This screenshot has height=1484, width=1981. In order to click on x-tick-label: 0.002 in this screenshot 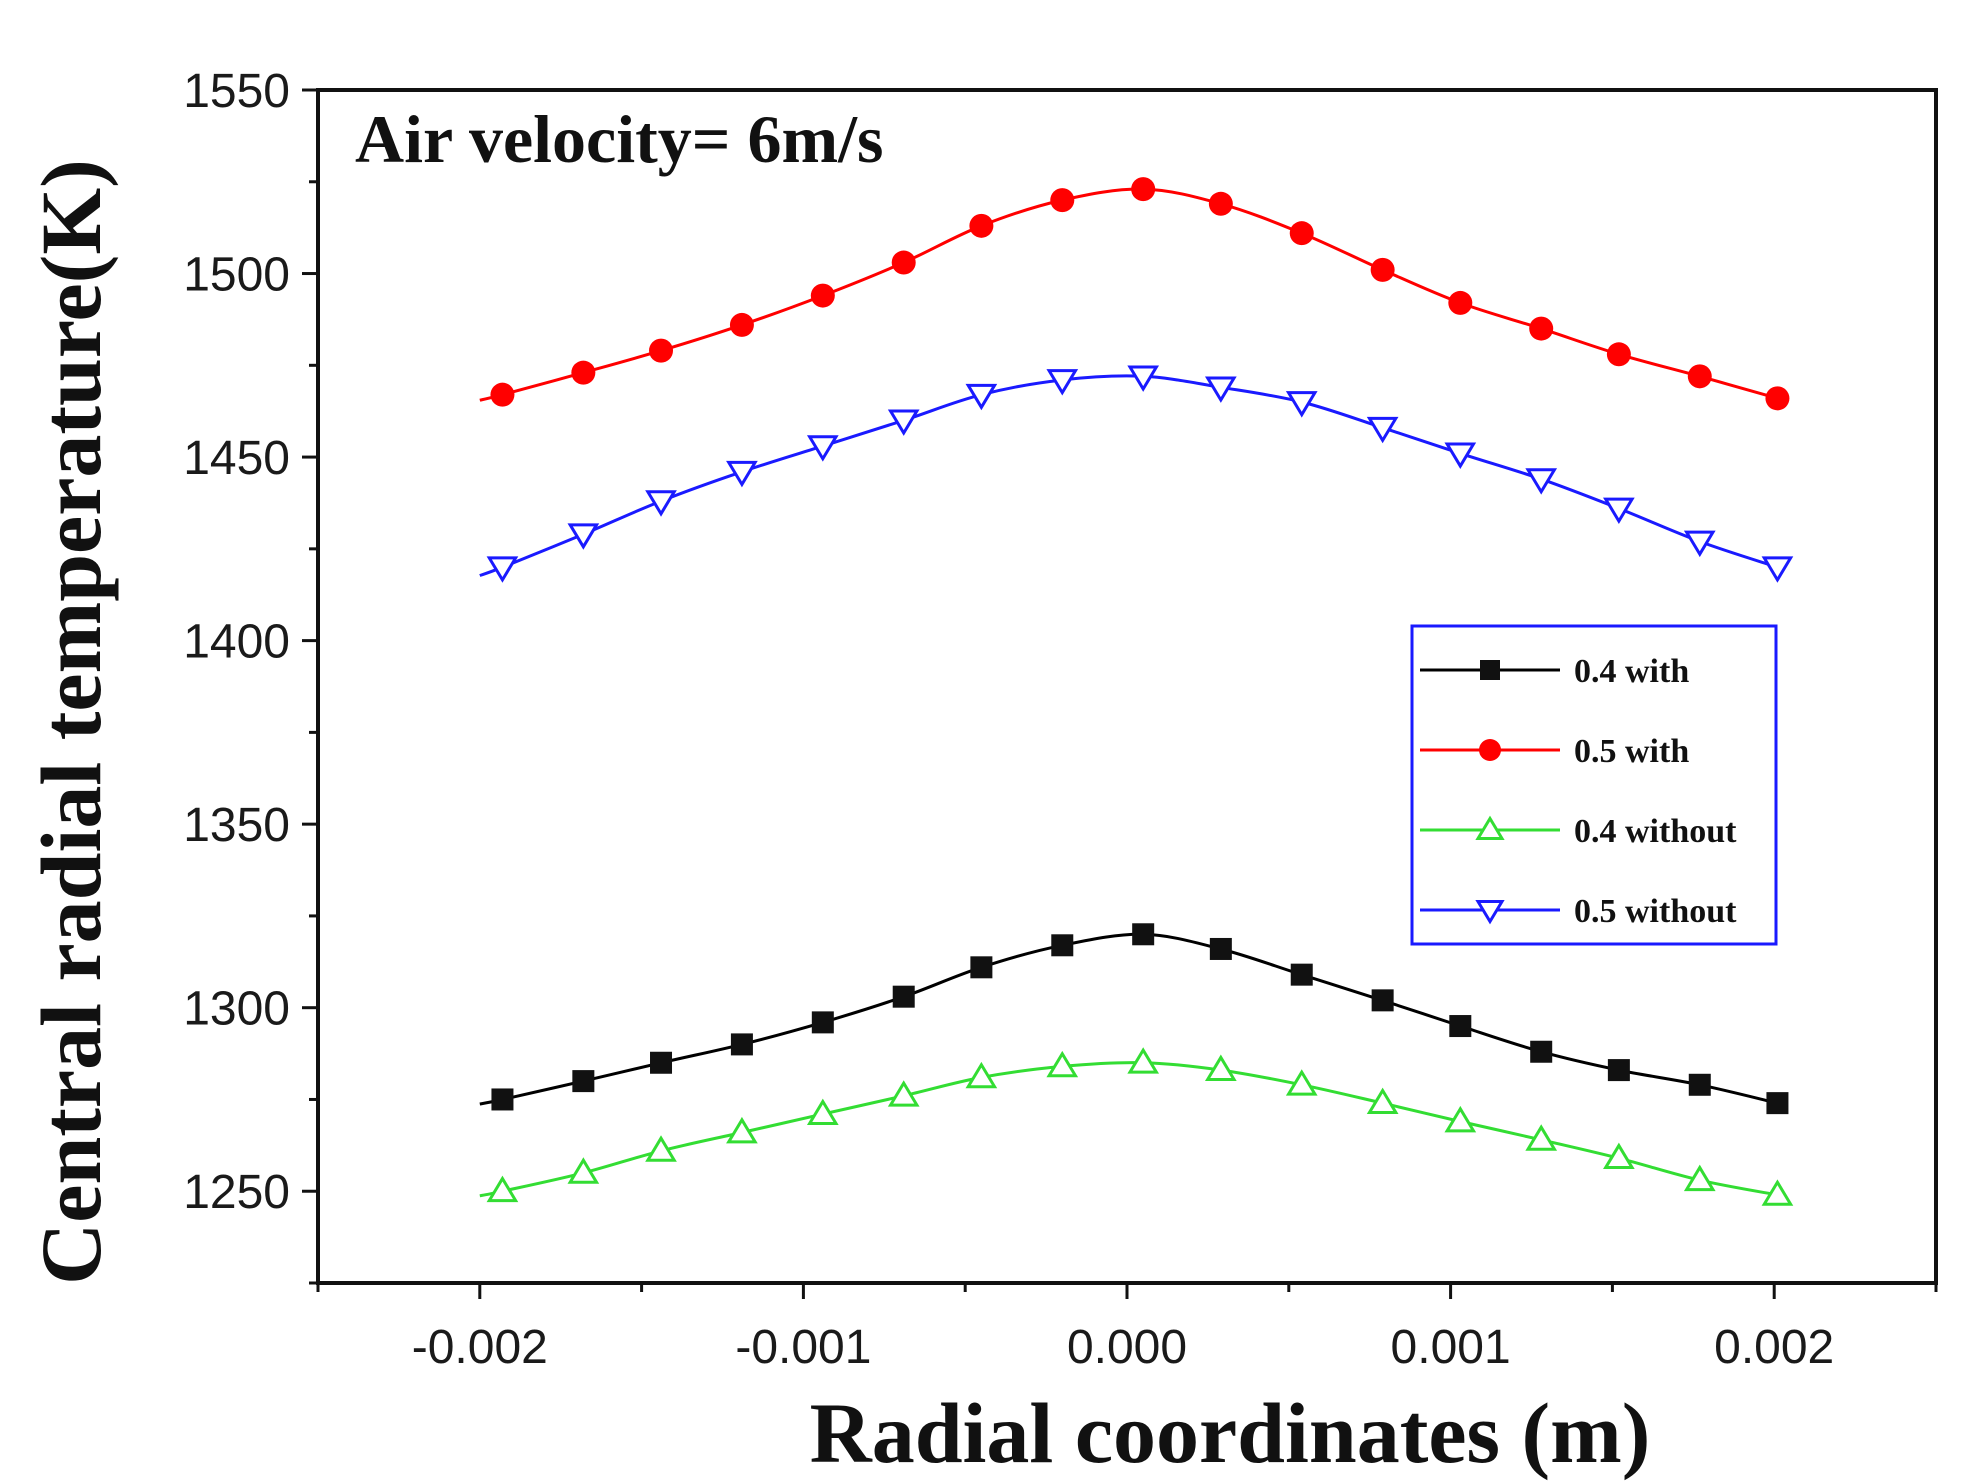, I will do `click(1774, 1347)`.